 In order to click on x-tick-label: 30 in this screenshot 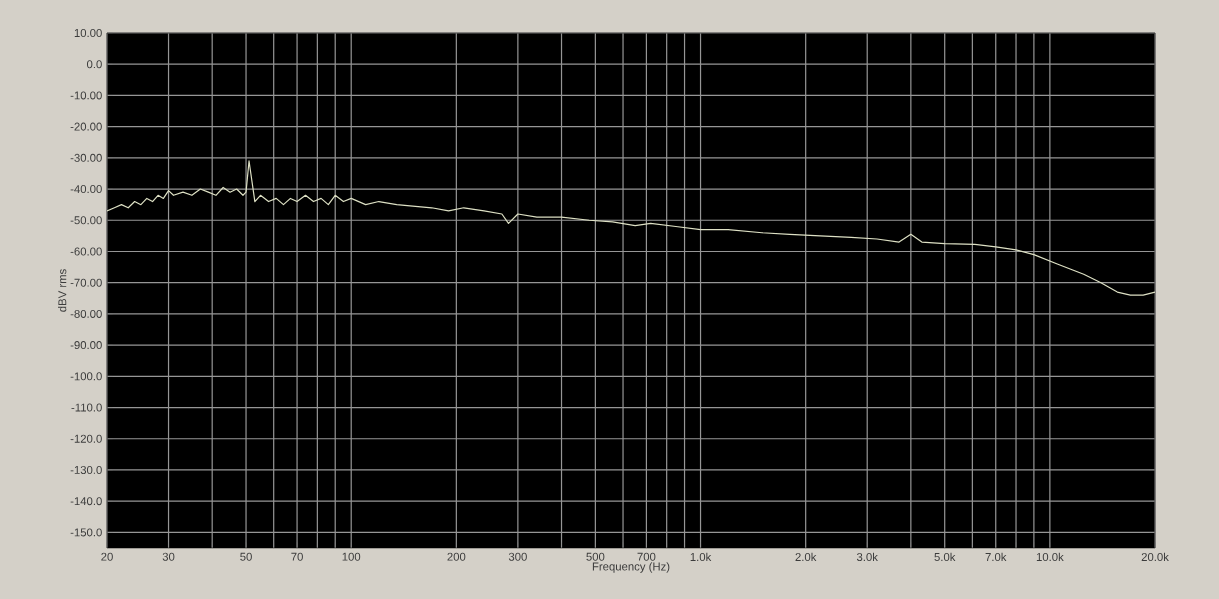, I will do `click(168, 556)`.